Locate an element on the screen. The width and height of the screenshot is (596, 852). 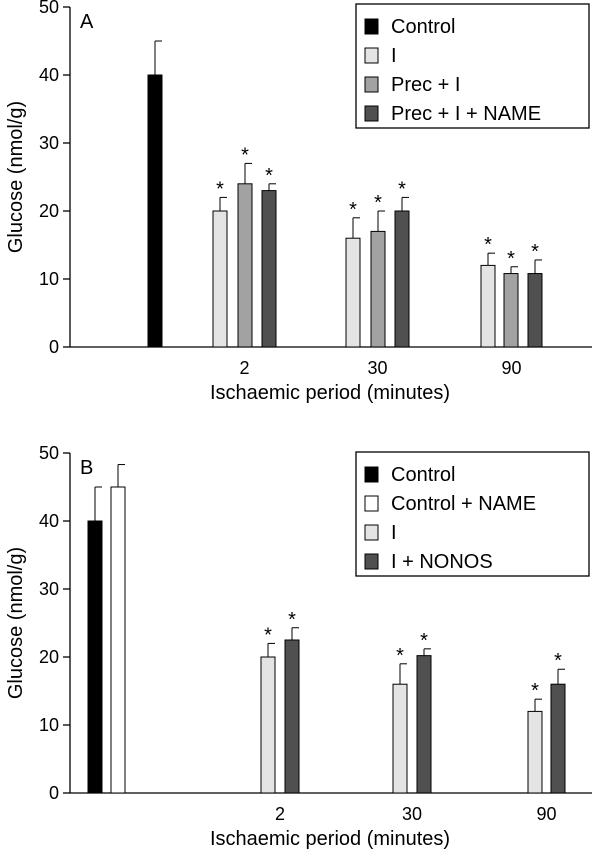
panel-label: B is located at coordinates (86, 468).